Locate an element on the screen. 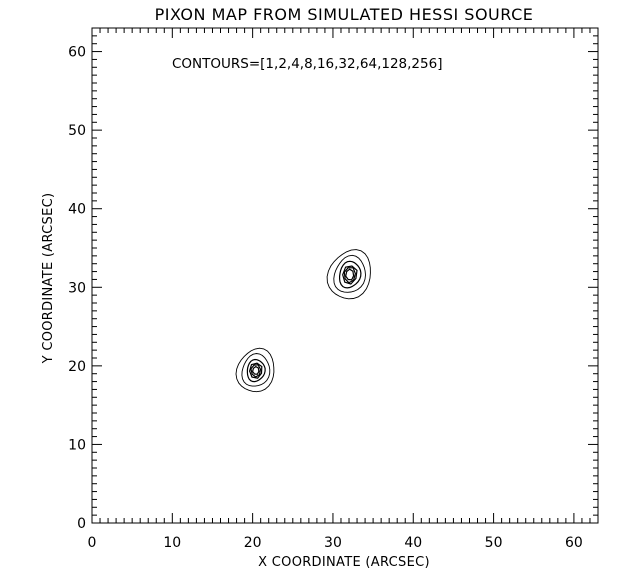 The width and height of the screenshot is (618, 585). x-tick-label: 50 is located at coordinates (494, 543).